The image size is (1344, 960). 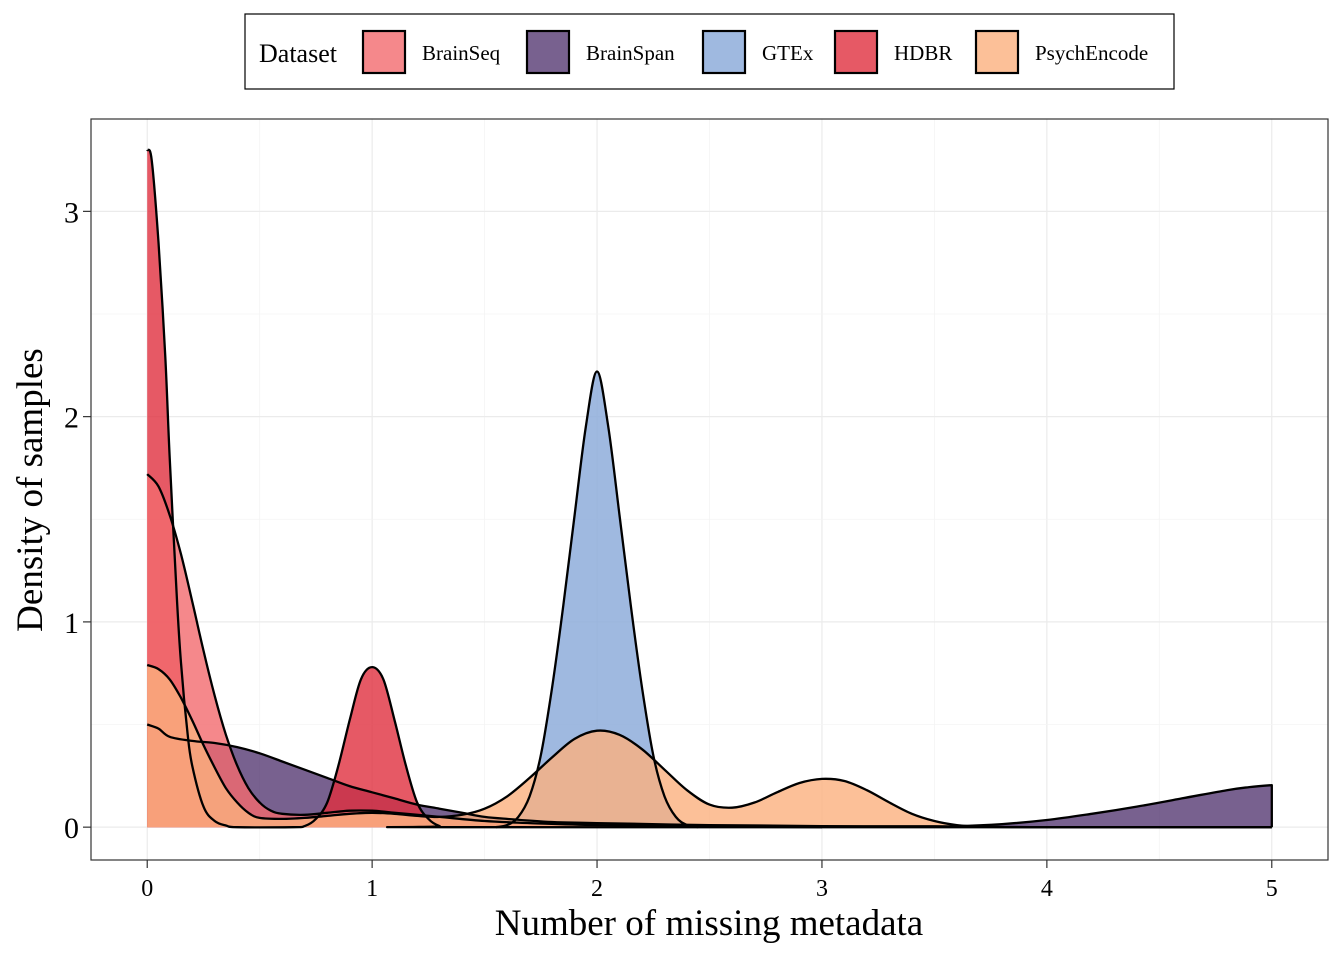 I want to click on legend-item-brainspan: BrainSpan, so click(x=600, y=52).